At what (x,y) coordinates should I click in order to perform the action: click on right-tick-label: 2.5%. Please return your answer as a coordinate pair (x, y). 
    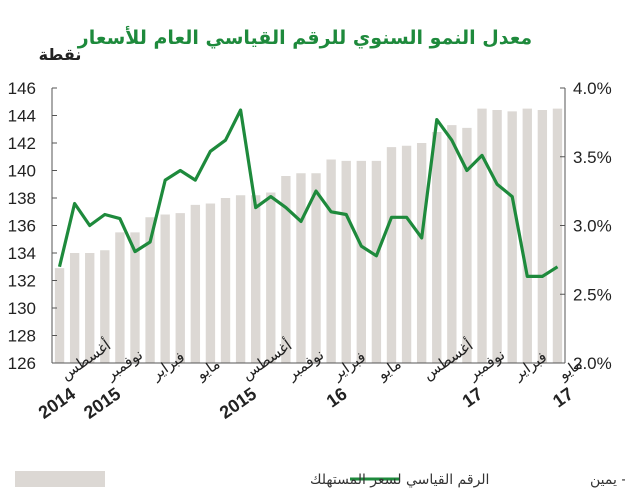
    Looking at the image, I should click on (592, 294).